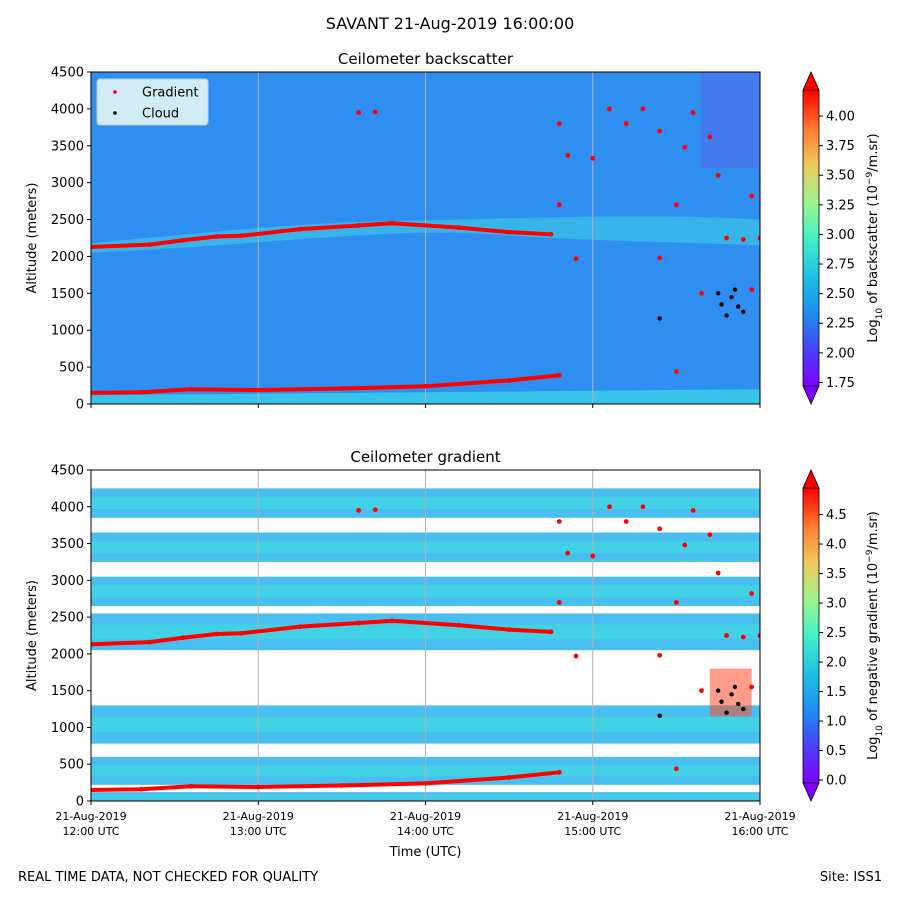 This screenshot has height=900, width=900. I want to click on gradient-ytick-label: 500, so click(71, 765).